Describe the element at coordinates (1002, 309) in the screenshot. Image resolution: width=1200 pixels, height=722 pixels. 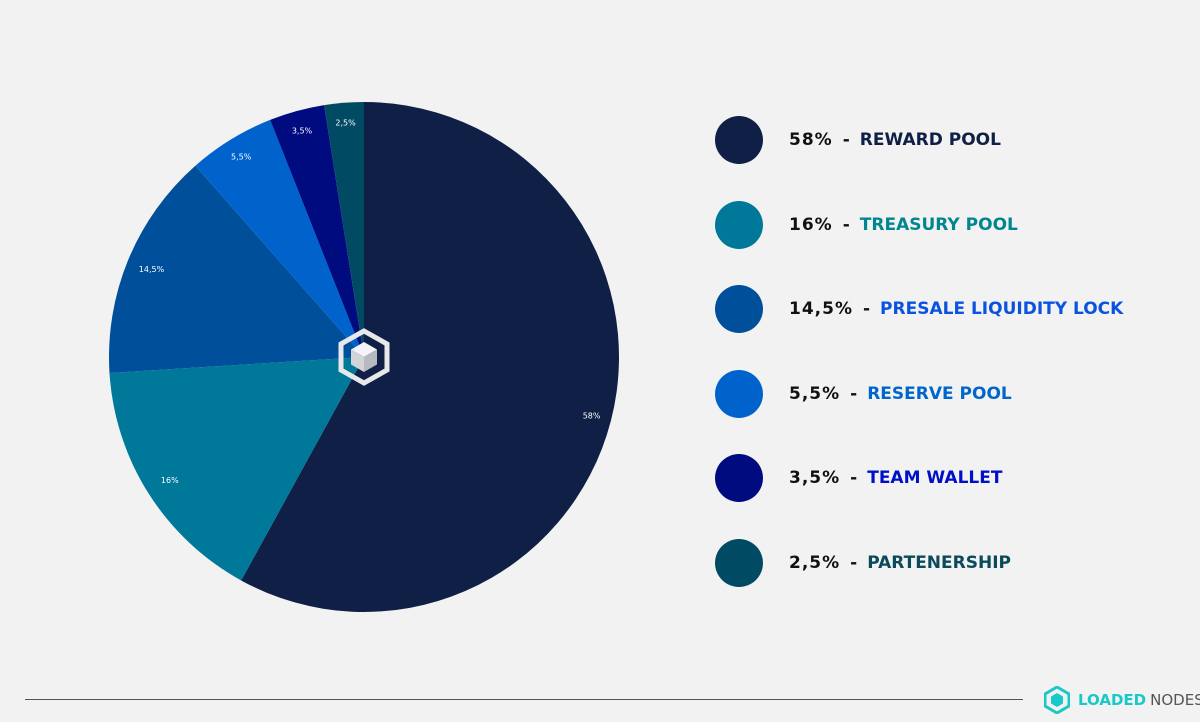
I see `legend-label: PRESALE LIQUIDITY LOCK` at that location.